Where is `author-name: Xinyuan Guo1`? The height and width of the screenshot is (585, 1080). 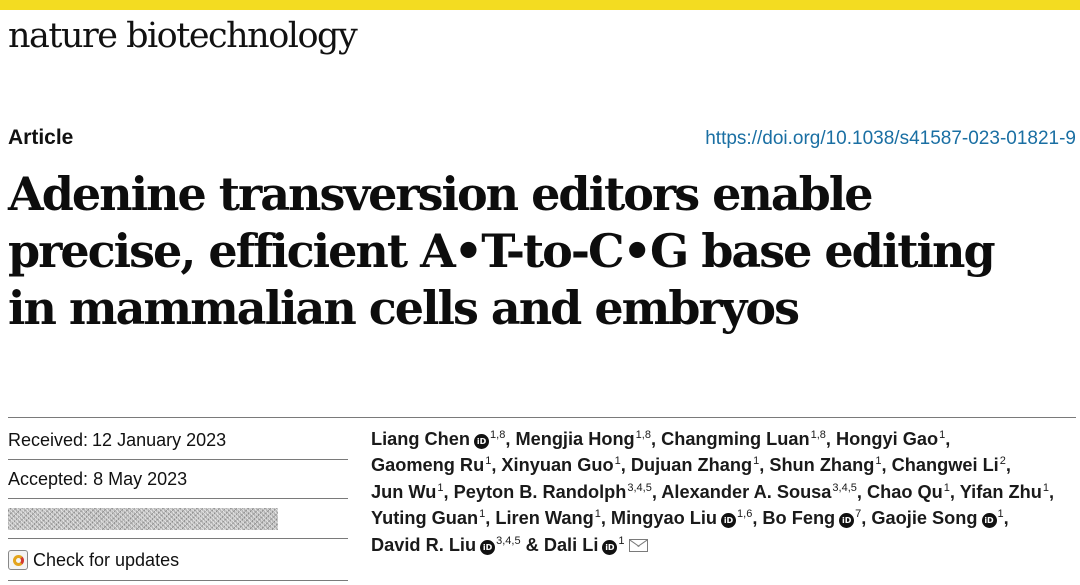 author-name: Xinyuan Guo1 is located at coordinates (560, 465).